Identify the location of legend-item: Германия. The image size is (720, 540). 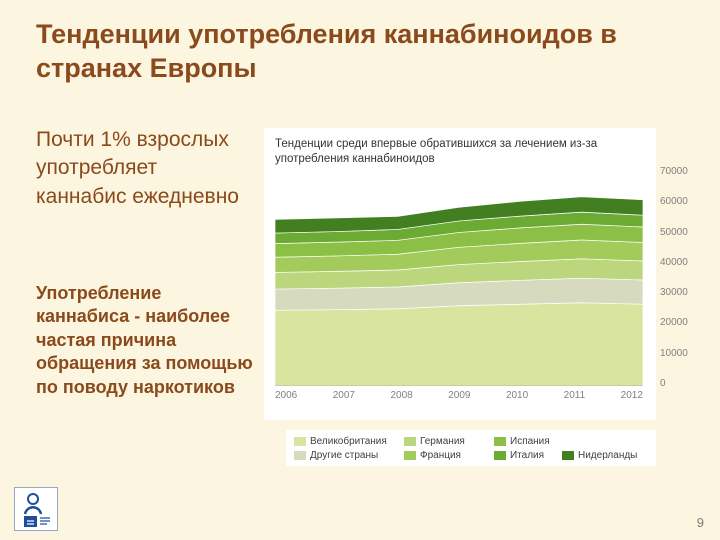
(449, 441).